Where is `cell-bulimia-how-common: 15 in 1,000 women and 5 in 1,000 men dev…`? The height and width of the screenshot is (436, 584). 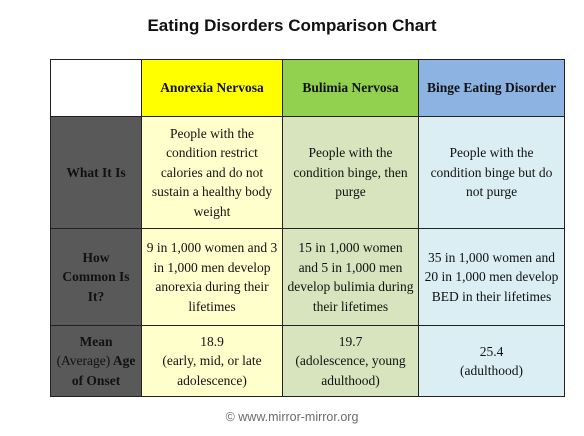 cell-bulimia-how-common: 15 in 1,000 women and 5 in 1,000 men dev… is located at coordinates (350, 277).